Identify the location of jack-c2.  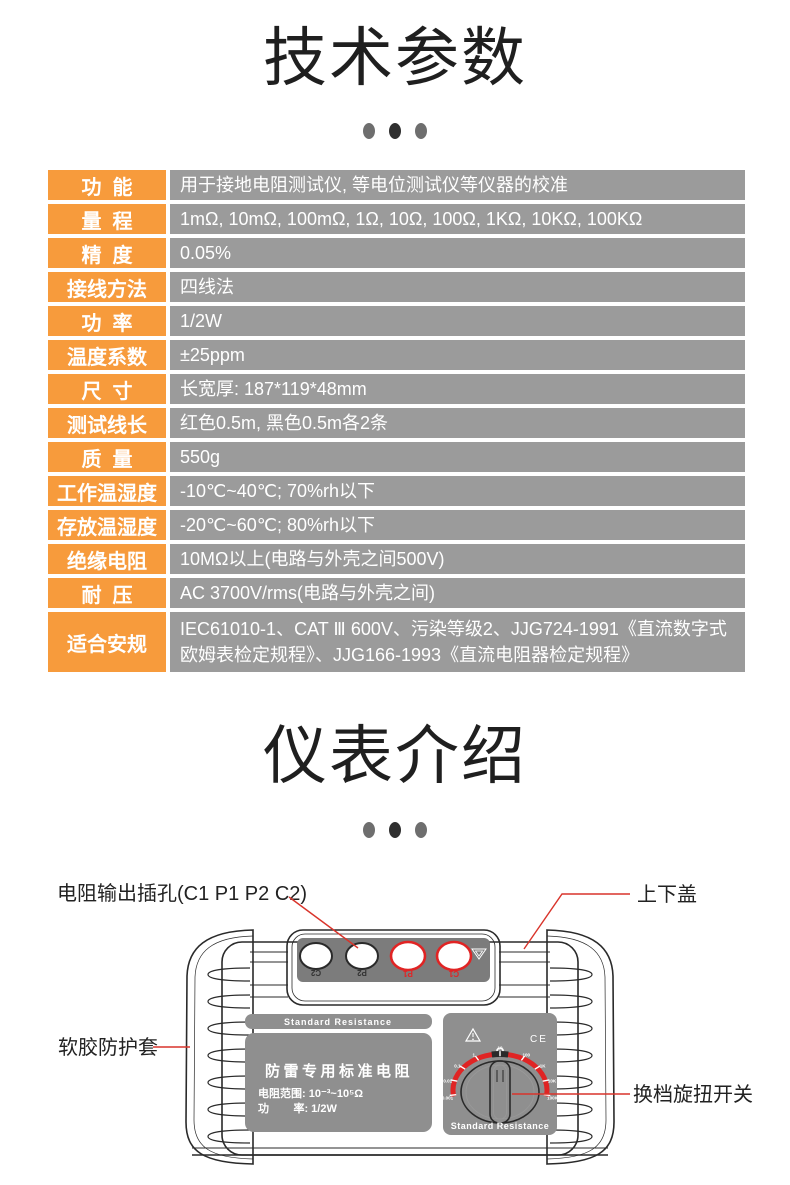
(316, 956).